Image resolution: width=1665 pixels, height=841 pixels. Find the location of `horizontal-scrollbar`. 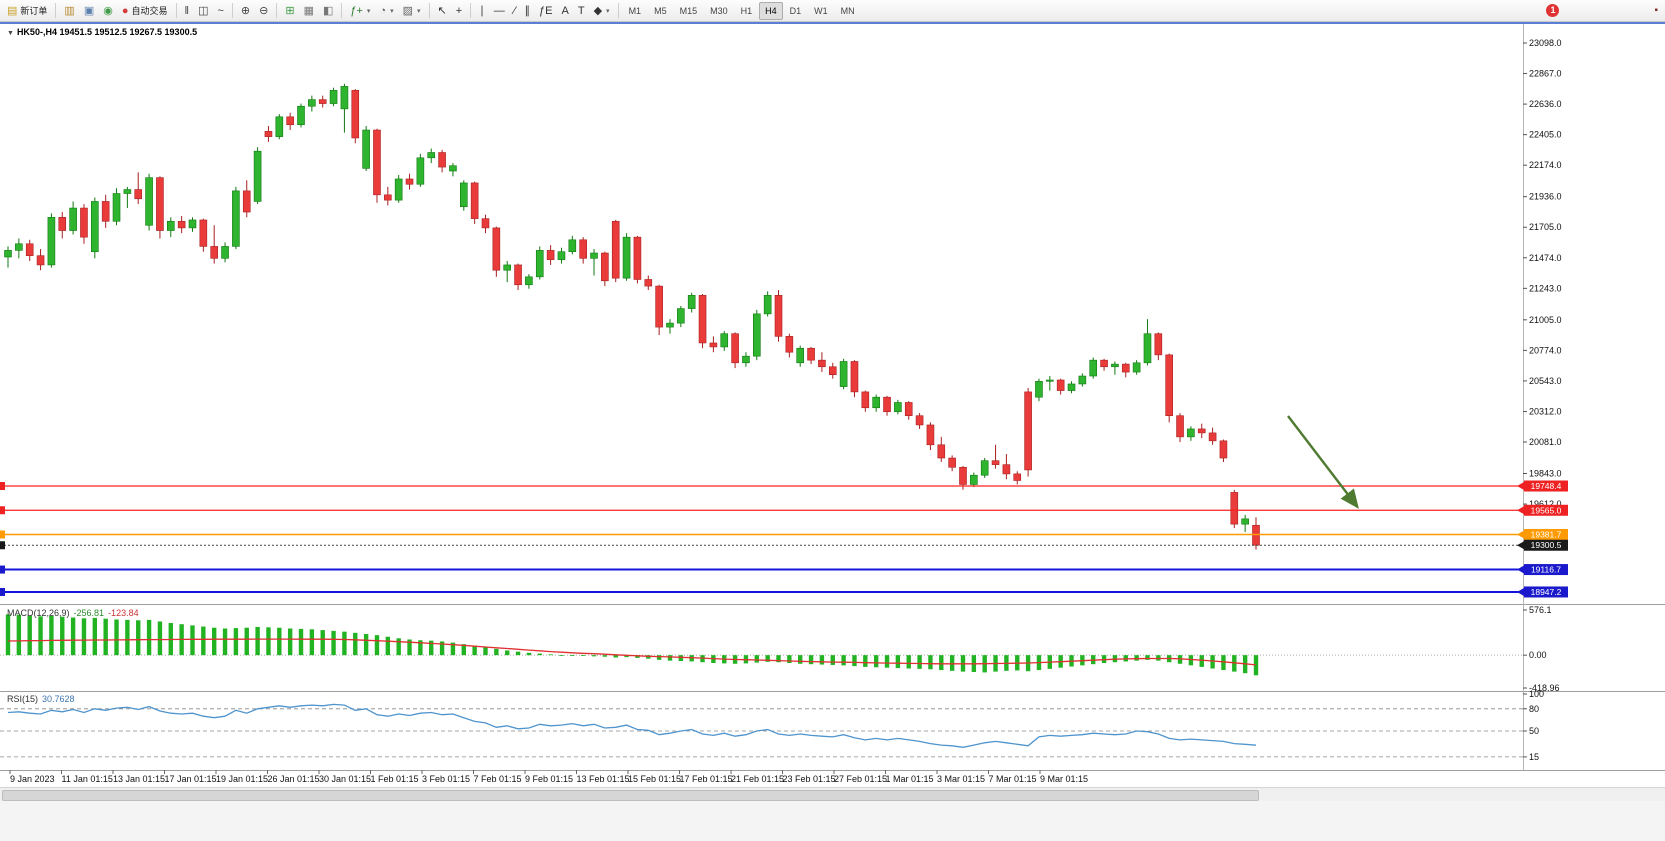

horizontal-scrollbar is located at coordinates (832, 794).